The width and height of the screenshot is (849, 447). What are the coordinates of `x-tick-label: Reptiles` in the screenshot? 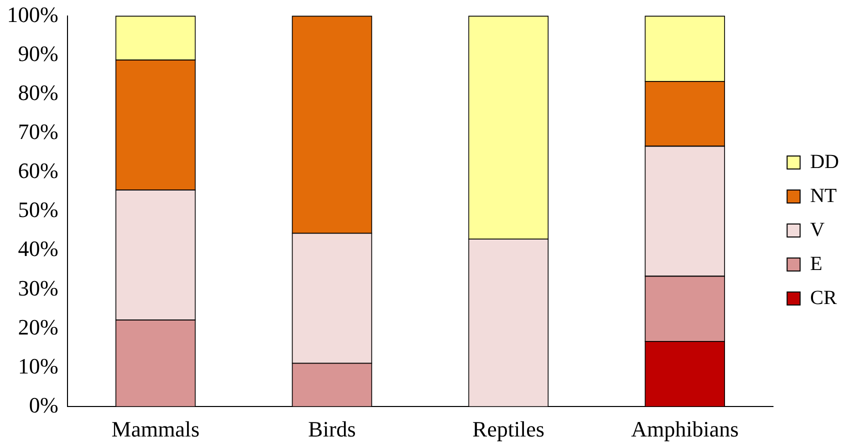 It's located at (508, 429).